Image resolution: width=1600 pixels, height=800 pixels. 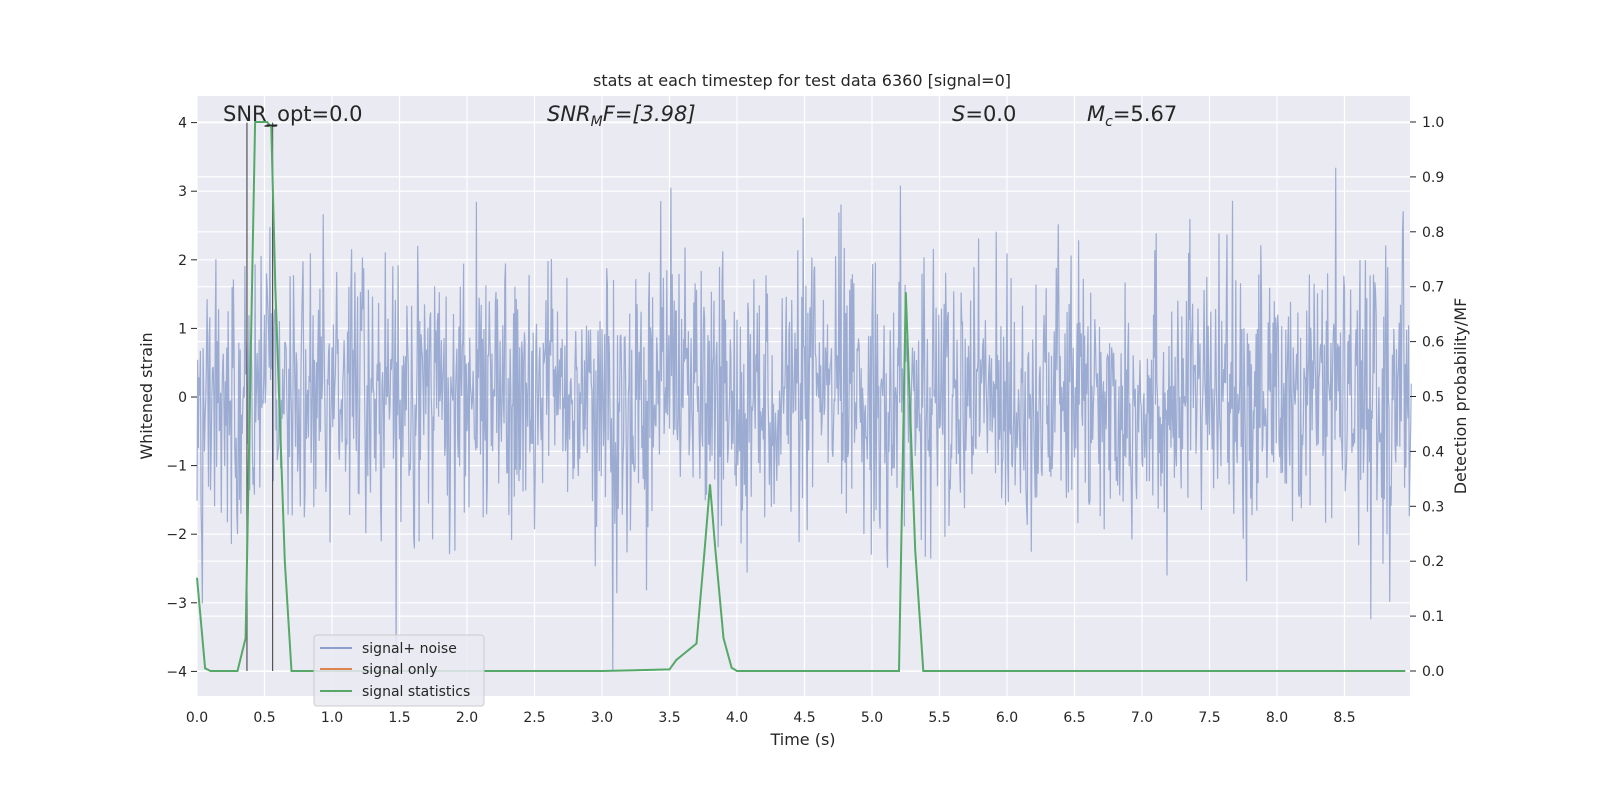 I want to click on right-tick-label: 0.9, so click(x=1433, y=178).